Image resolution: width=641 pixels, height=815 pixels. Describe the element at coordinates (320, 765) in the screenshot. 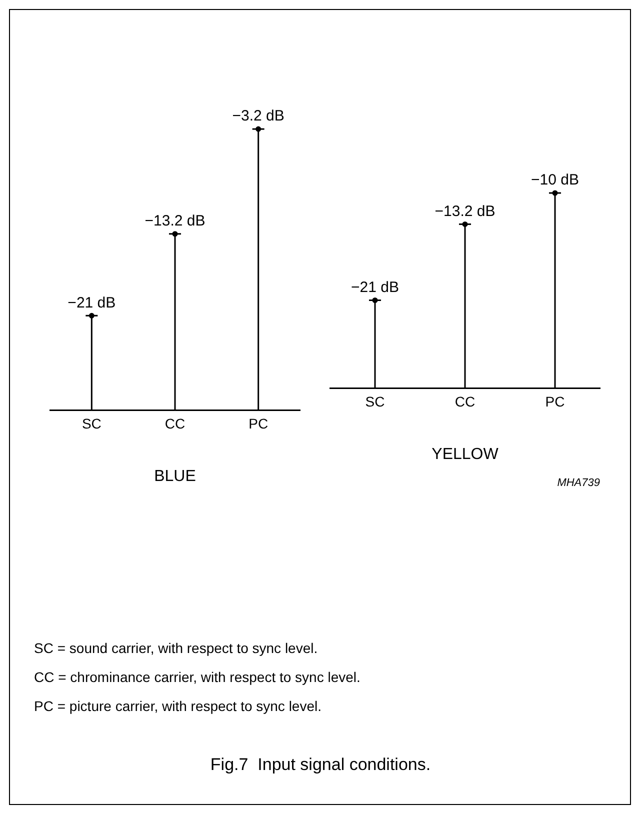

I see `text: Fig.7 Input signal conditions.` at that location.